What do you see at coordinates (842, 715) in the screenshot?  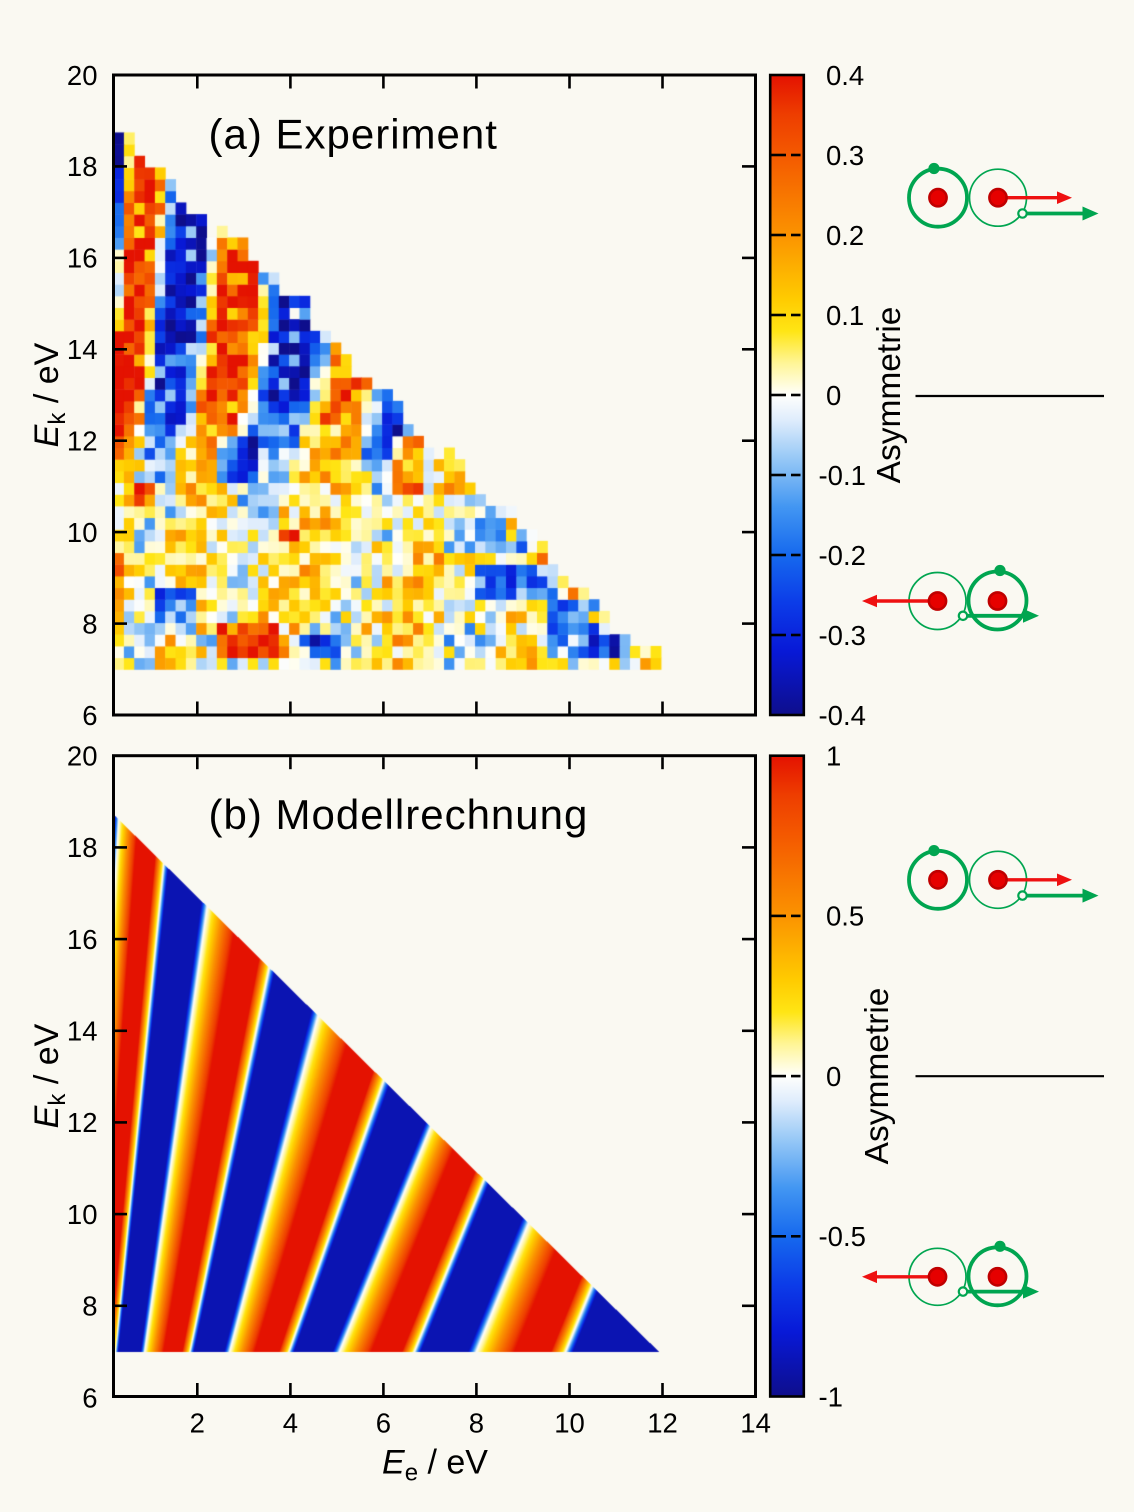 I see `svg-text: -0.4` at bounding box center [842, 715].